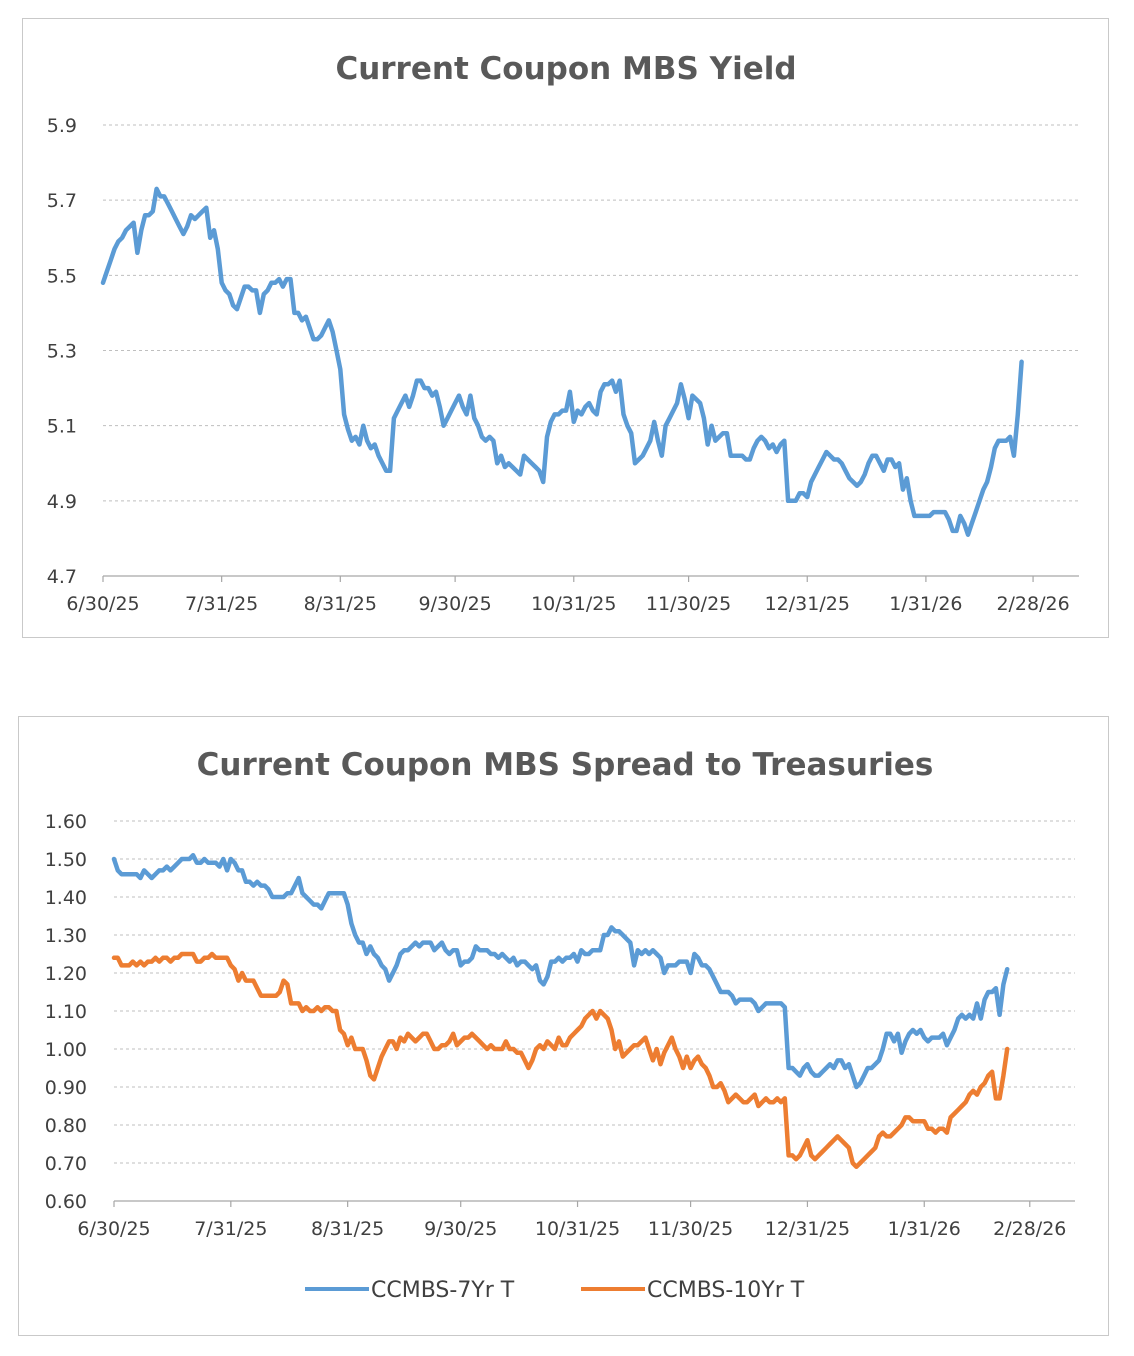 The height and width of the screenshot is (1356, 1134). I want to click on legend: CCMBS-7Yr T CCMBS-10Yr T, so click(555, 1290).